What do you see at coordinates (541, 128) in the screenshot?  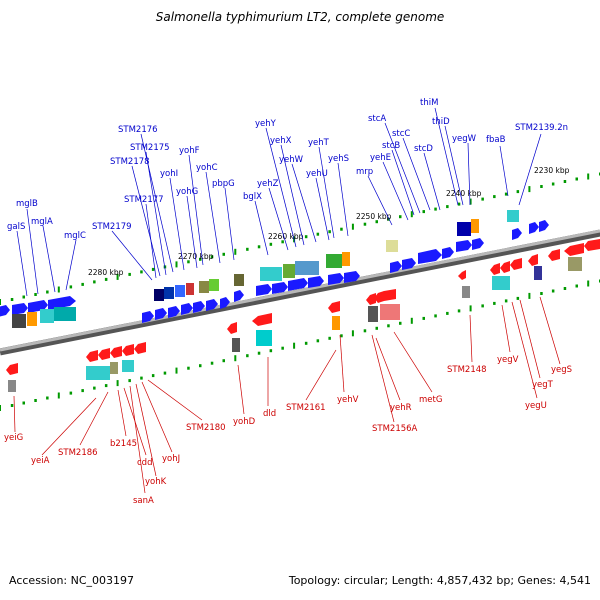 I see `gene-label: STM2139.2n` at bounding box center [541, 128].